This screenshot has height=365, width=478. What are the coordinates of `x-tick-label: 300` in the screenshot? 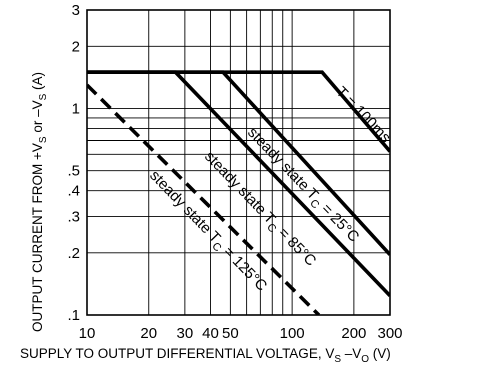 It's located at (389, 333).